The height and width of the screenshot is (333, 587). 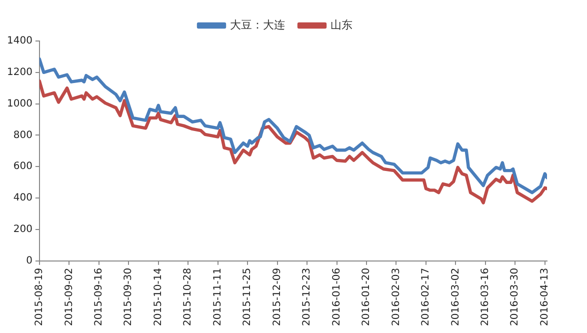 What do you see at coordinates (19, 41) in the screenshot?
I see `y-tick-label: 1400` at bounding box center [19, 41].